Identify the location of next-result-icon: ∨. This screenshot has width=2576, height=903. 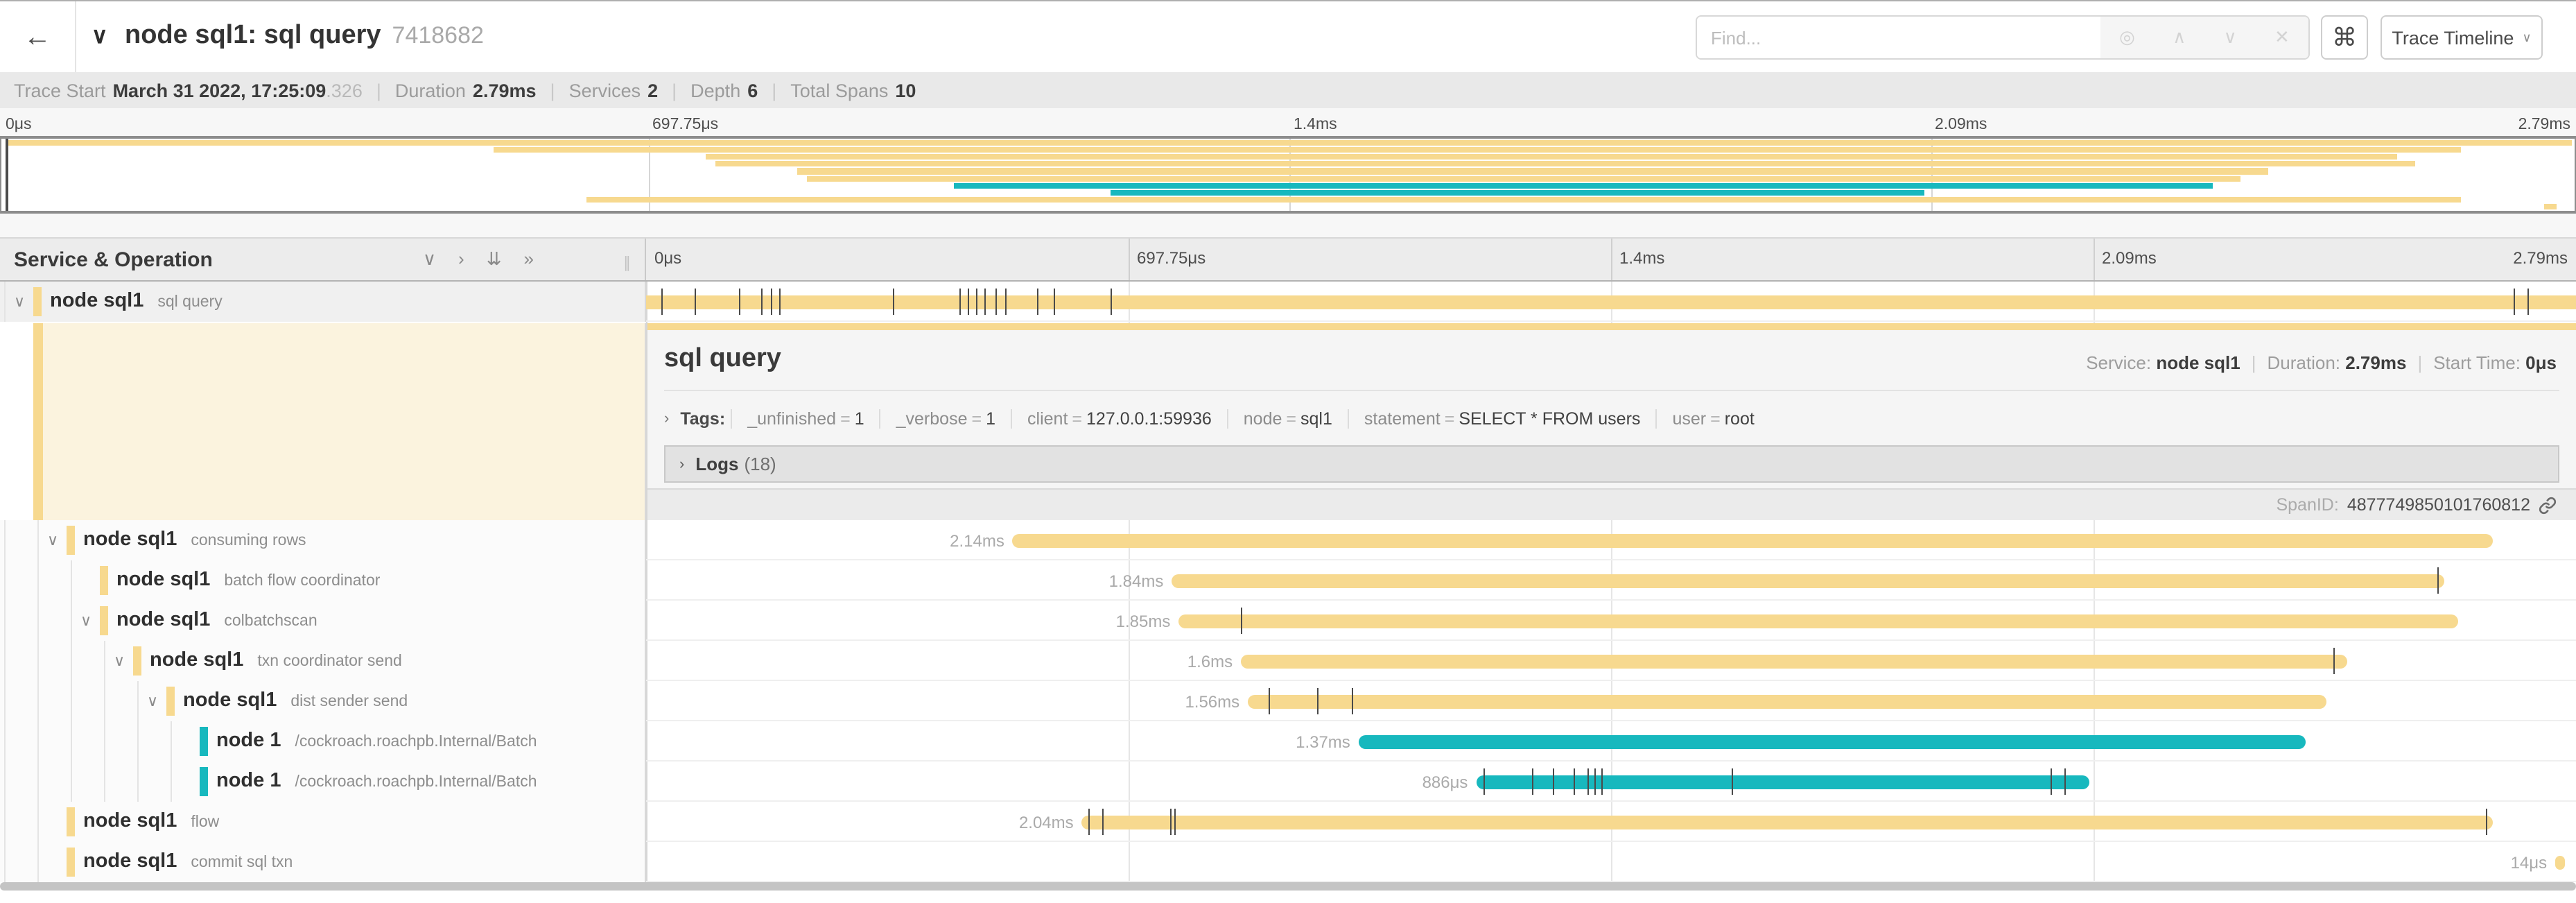
(2230, 36).